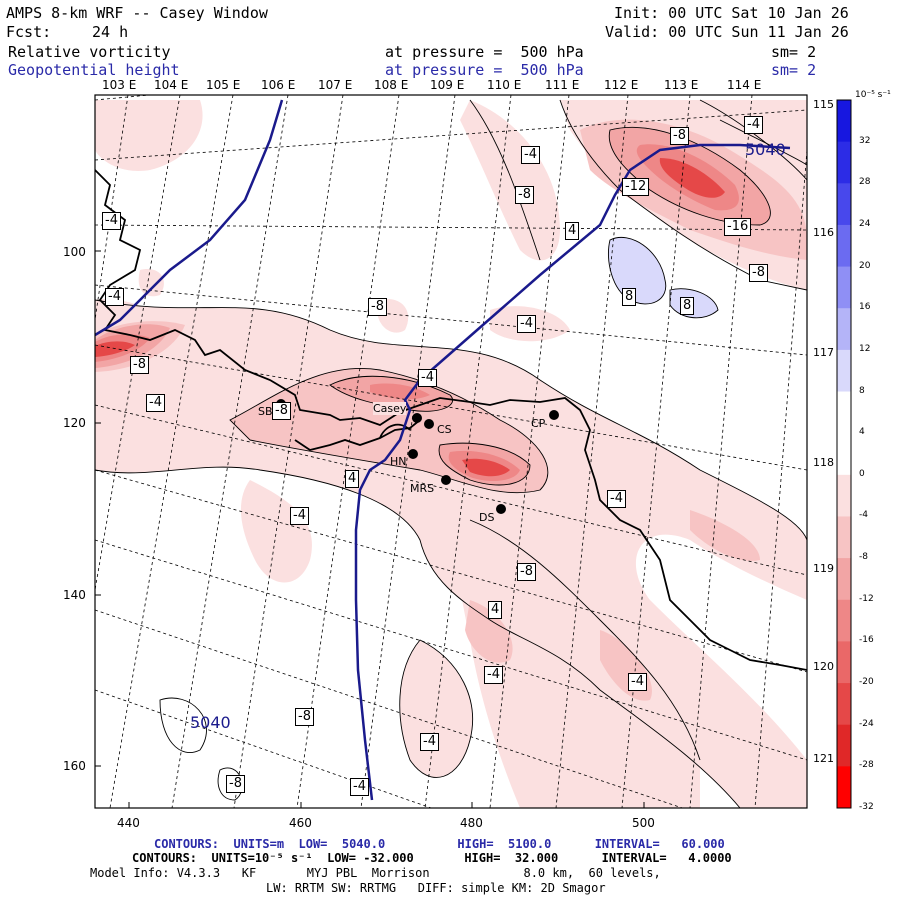  What do you see at coordinates (447, 85) in the screenshot?
I see `lon-label: 109 E` at bounding box center [447, 85].